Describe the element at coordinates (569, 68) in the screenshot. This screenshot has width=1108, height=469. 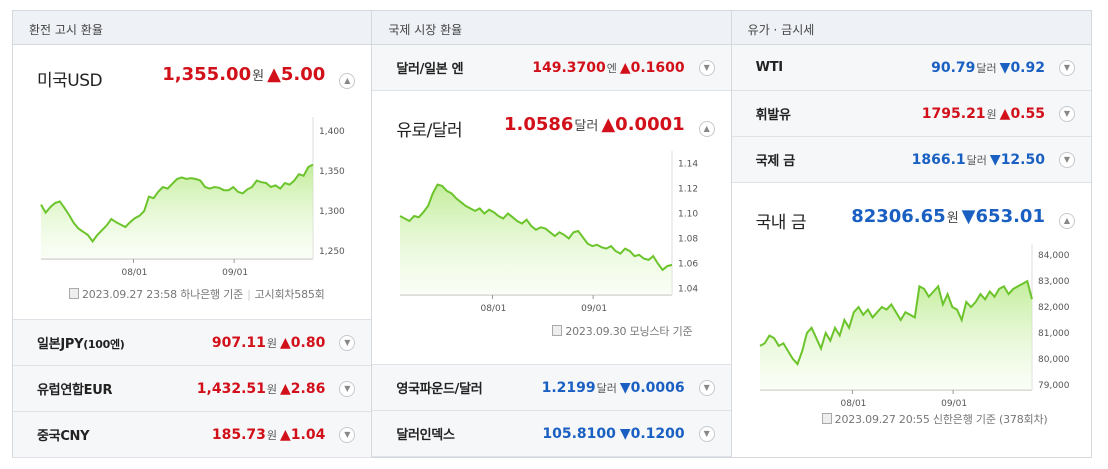
I see `row-value: 149.3700` at that location.